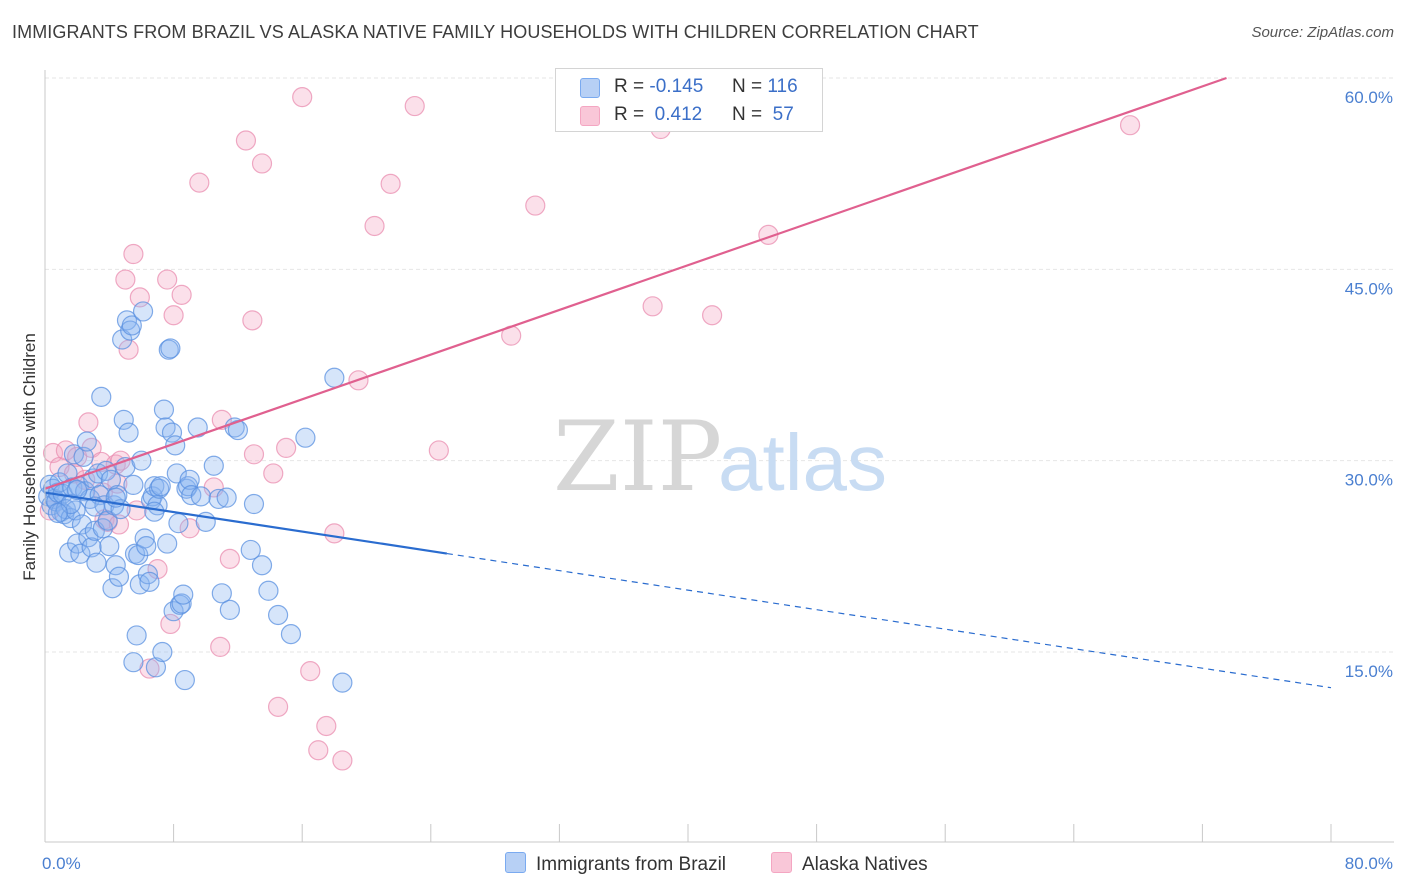 Image resolution: width=1406 pixels, height=892 pixels. Describe the element at coordinates (689, 100) in the screenshot. I see `stats-legend: R = -0.145 N = 116 R = 0.412 N = 57` at that location.